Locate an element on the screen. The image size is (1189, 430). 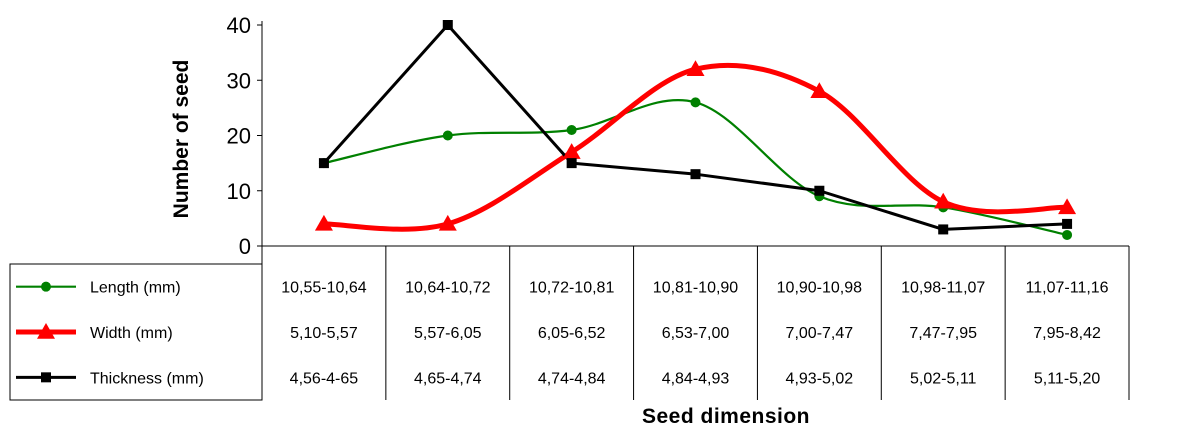
table-cell-2-2: 4,74-4,84 is located at coordinates (572, 378).